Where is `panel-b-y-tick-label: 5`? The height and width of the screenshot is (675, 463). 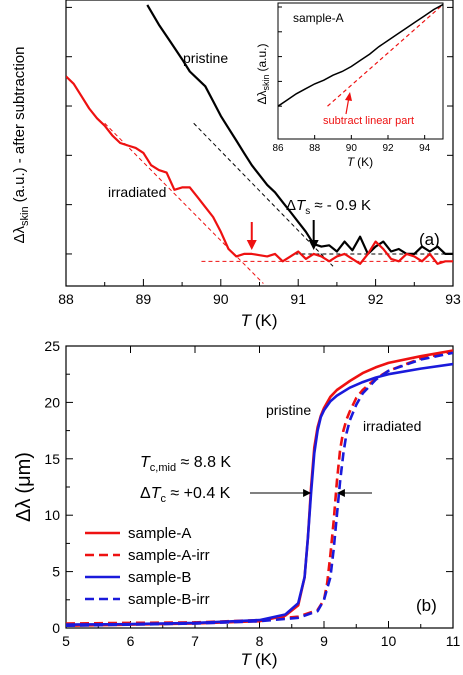
panel-b-y-tick-label: 5 is located at coordinates (56, 572).